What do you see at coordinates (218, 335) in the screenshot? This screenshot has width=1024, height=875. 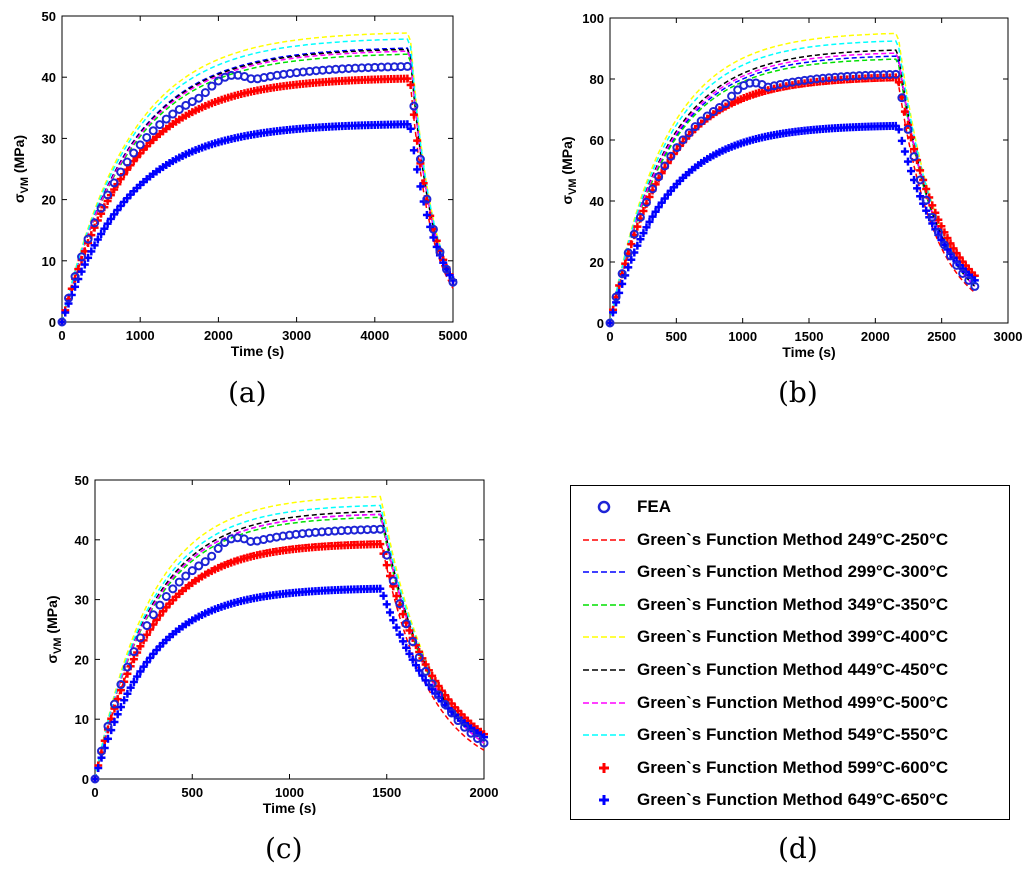 I see `x-tick-label: 2000` at bounding box center [218, 335].